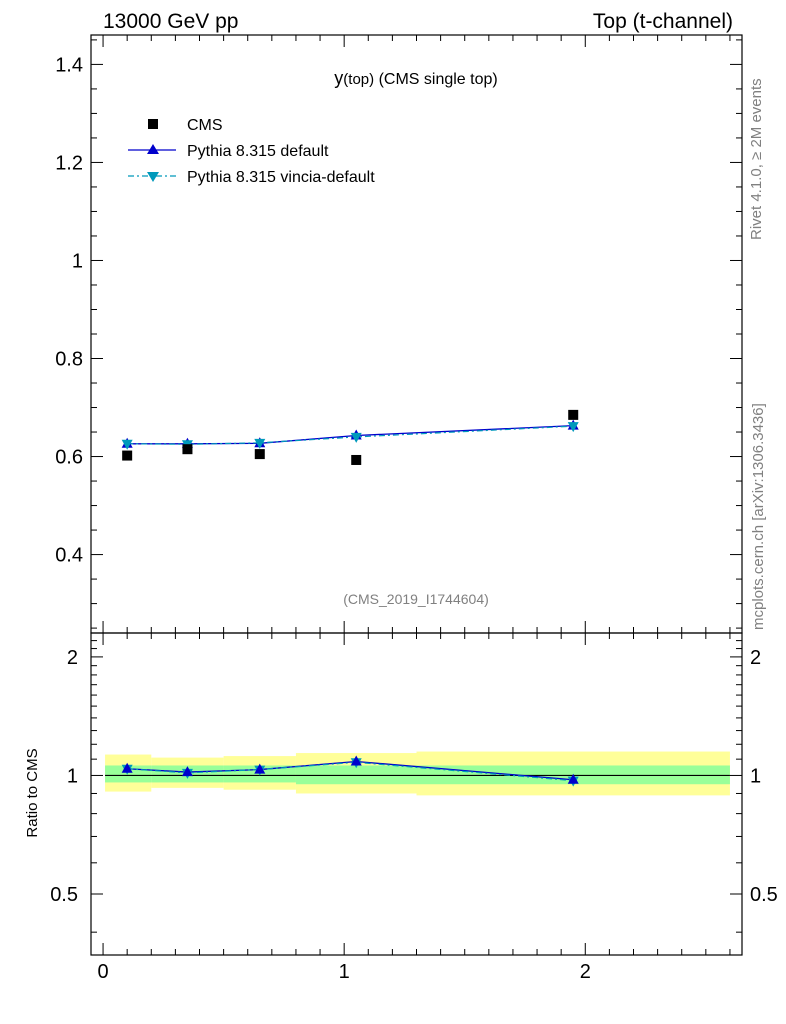  What do you see at coordinates (153, 124) in the screenshot?
I see `legend-cms-marker` at bounding box center [153, 124].